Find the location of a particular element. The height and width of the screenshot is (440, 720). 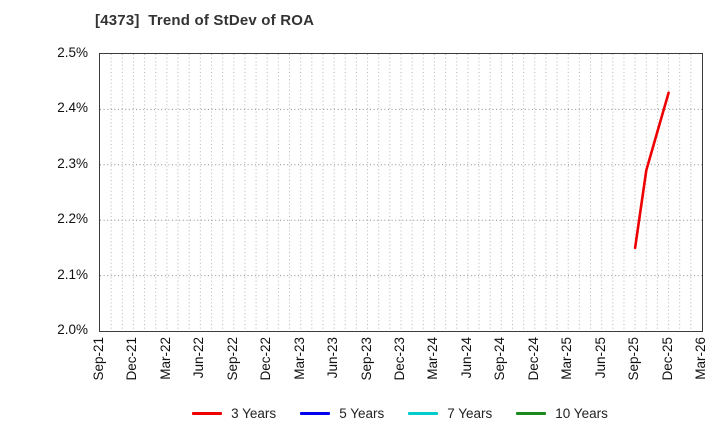

x-tick-label: Jun-24 is located at coordinates (466, 358).